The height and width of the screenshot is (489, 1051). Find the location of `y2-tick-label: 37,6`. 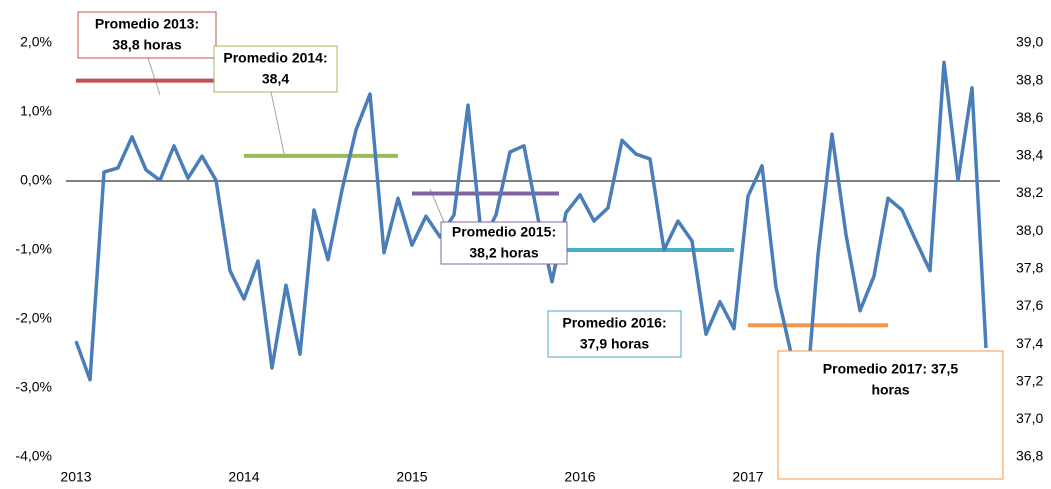

y2-tick-label: 37,6 is located at coordinates (1029, 305).